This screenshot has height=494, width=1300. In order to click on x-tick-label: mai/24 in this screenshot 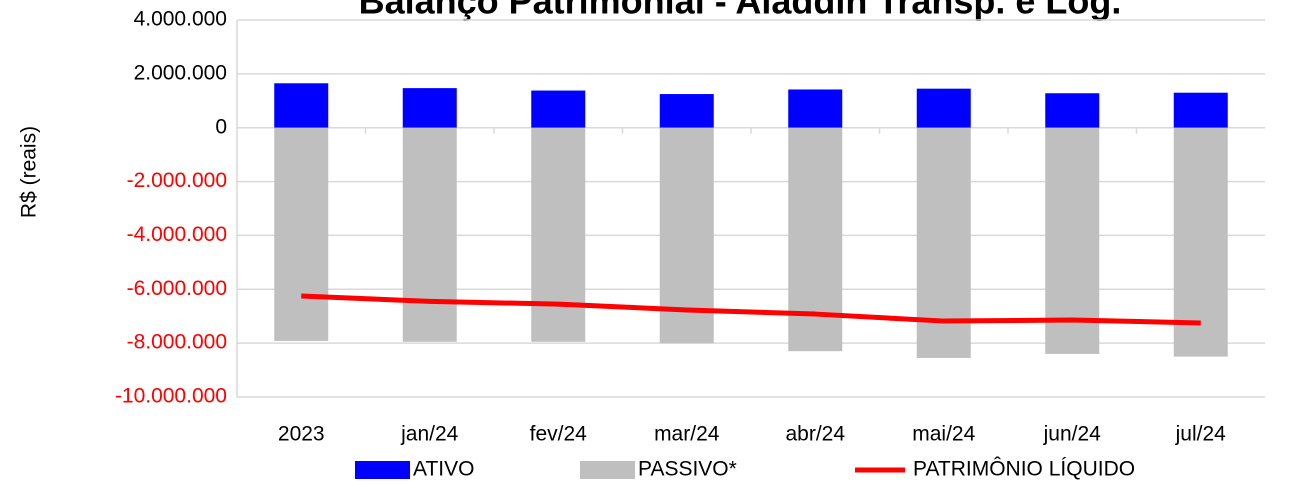, I will do `click(943, 434)`.